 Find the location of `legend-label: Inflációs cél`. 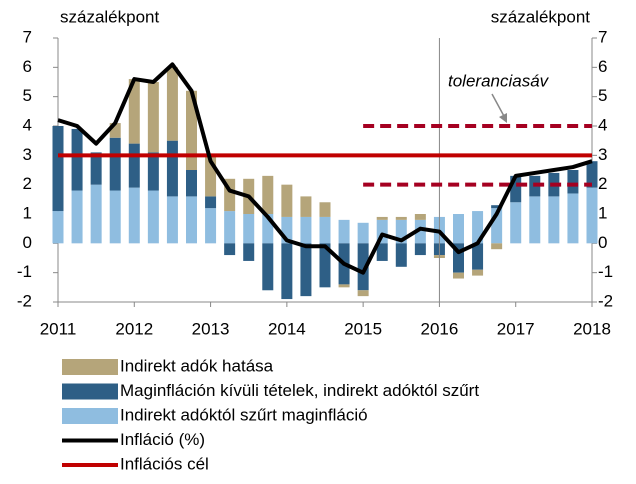

legend-label: Inflációs cél is located at coordinates (164, 463).